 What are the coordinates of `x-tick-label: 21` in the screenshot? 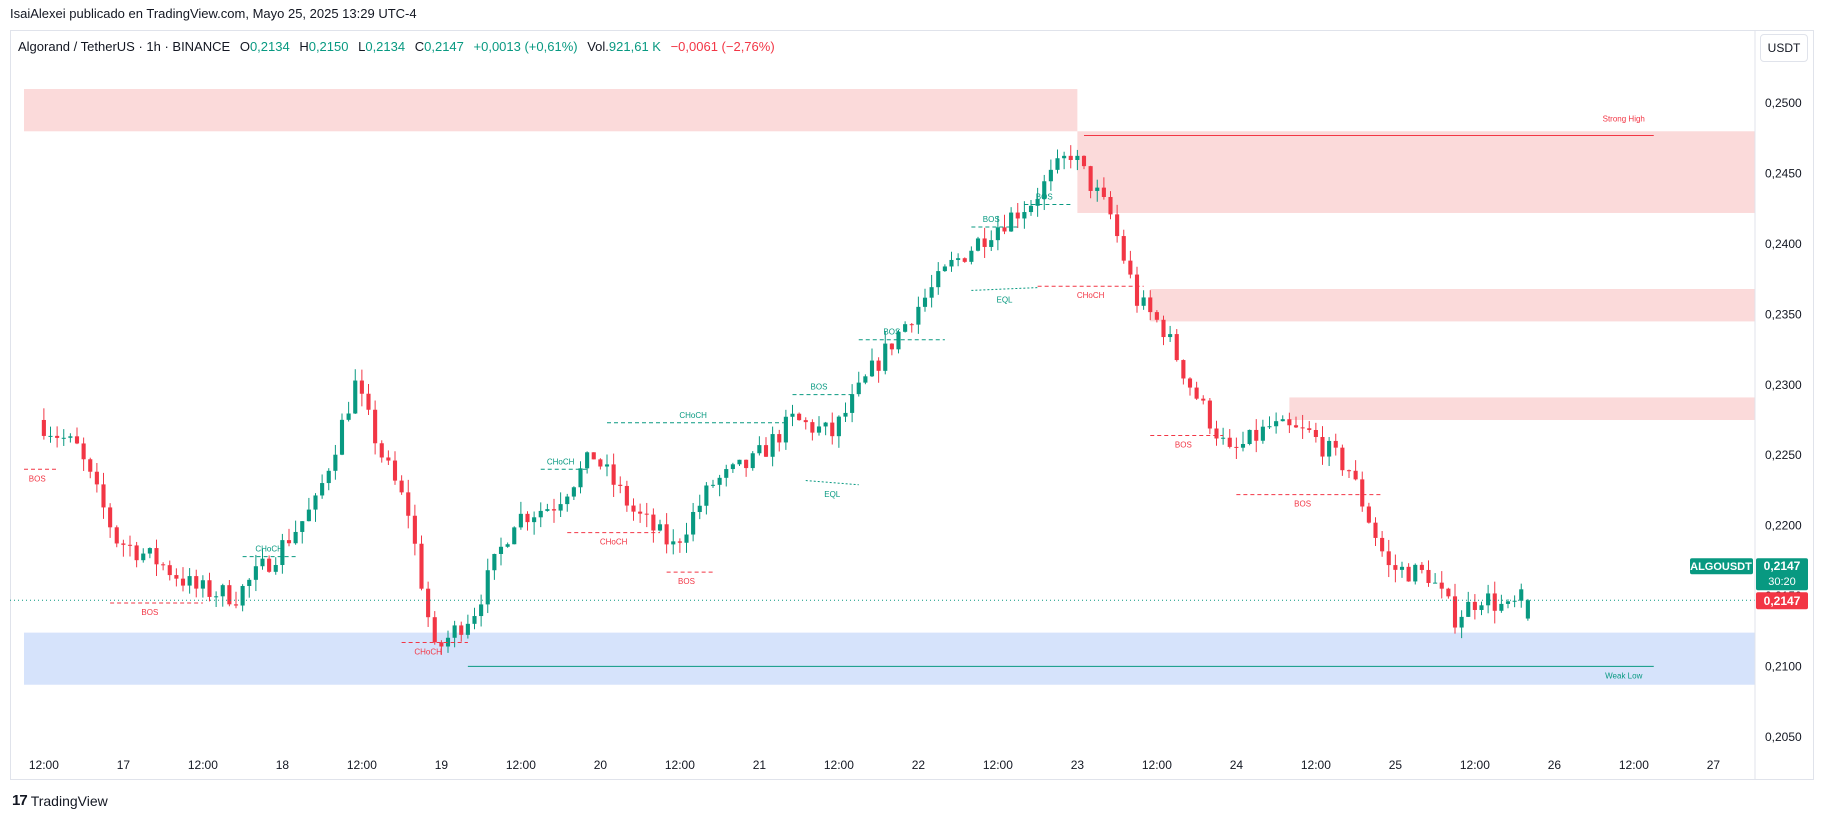 It's located at (760, 765).